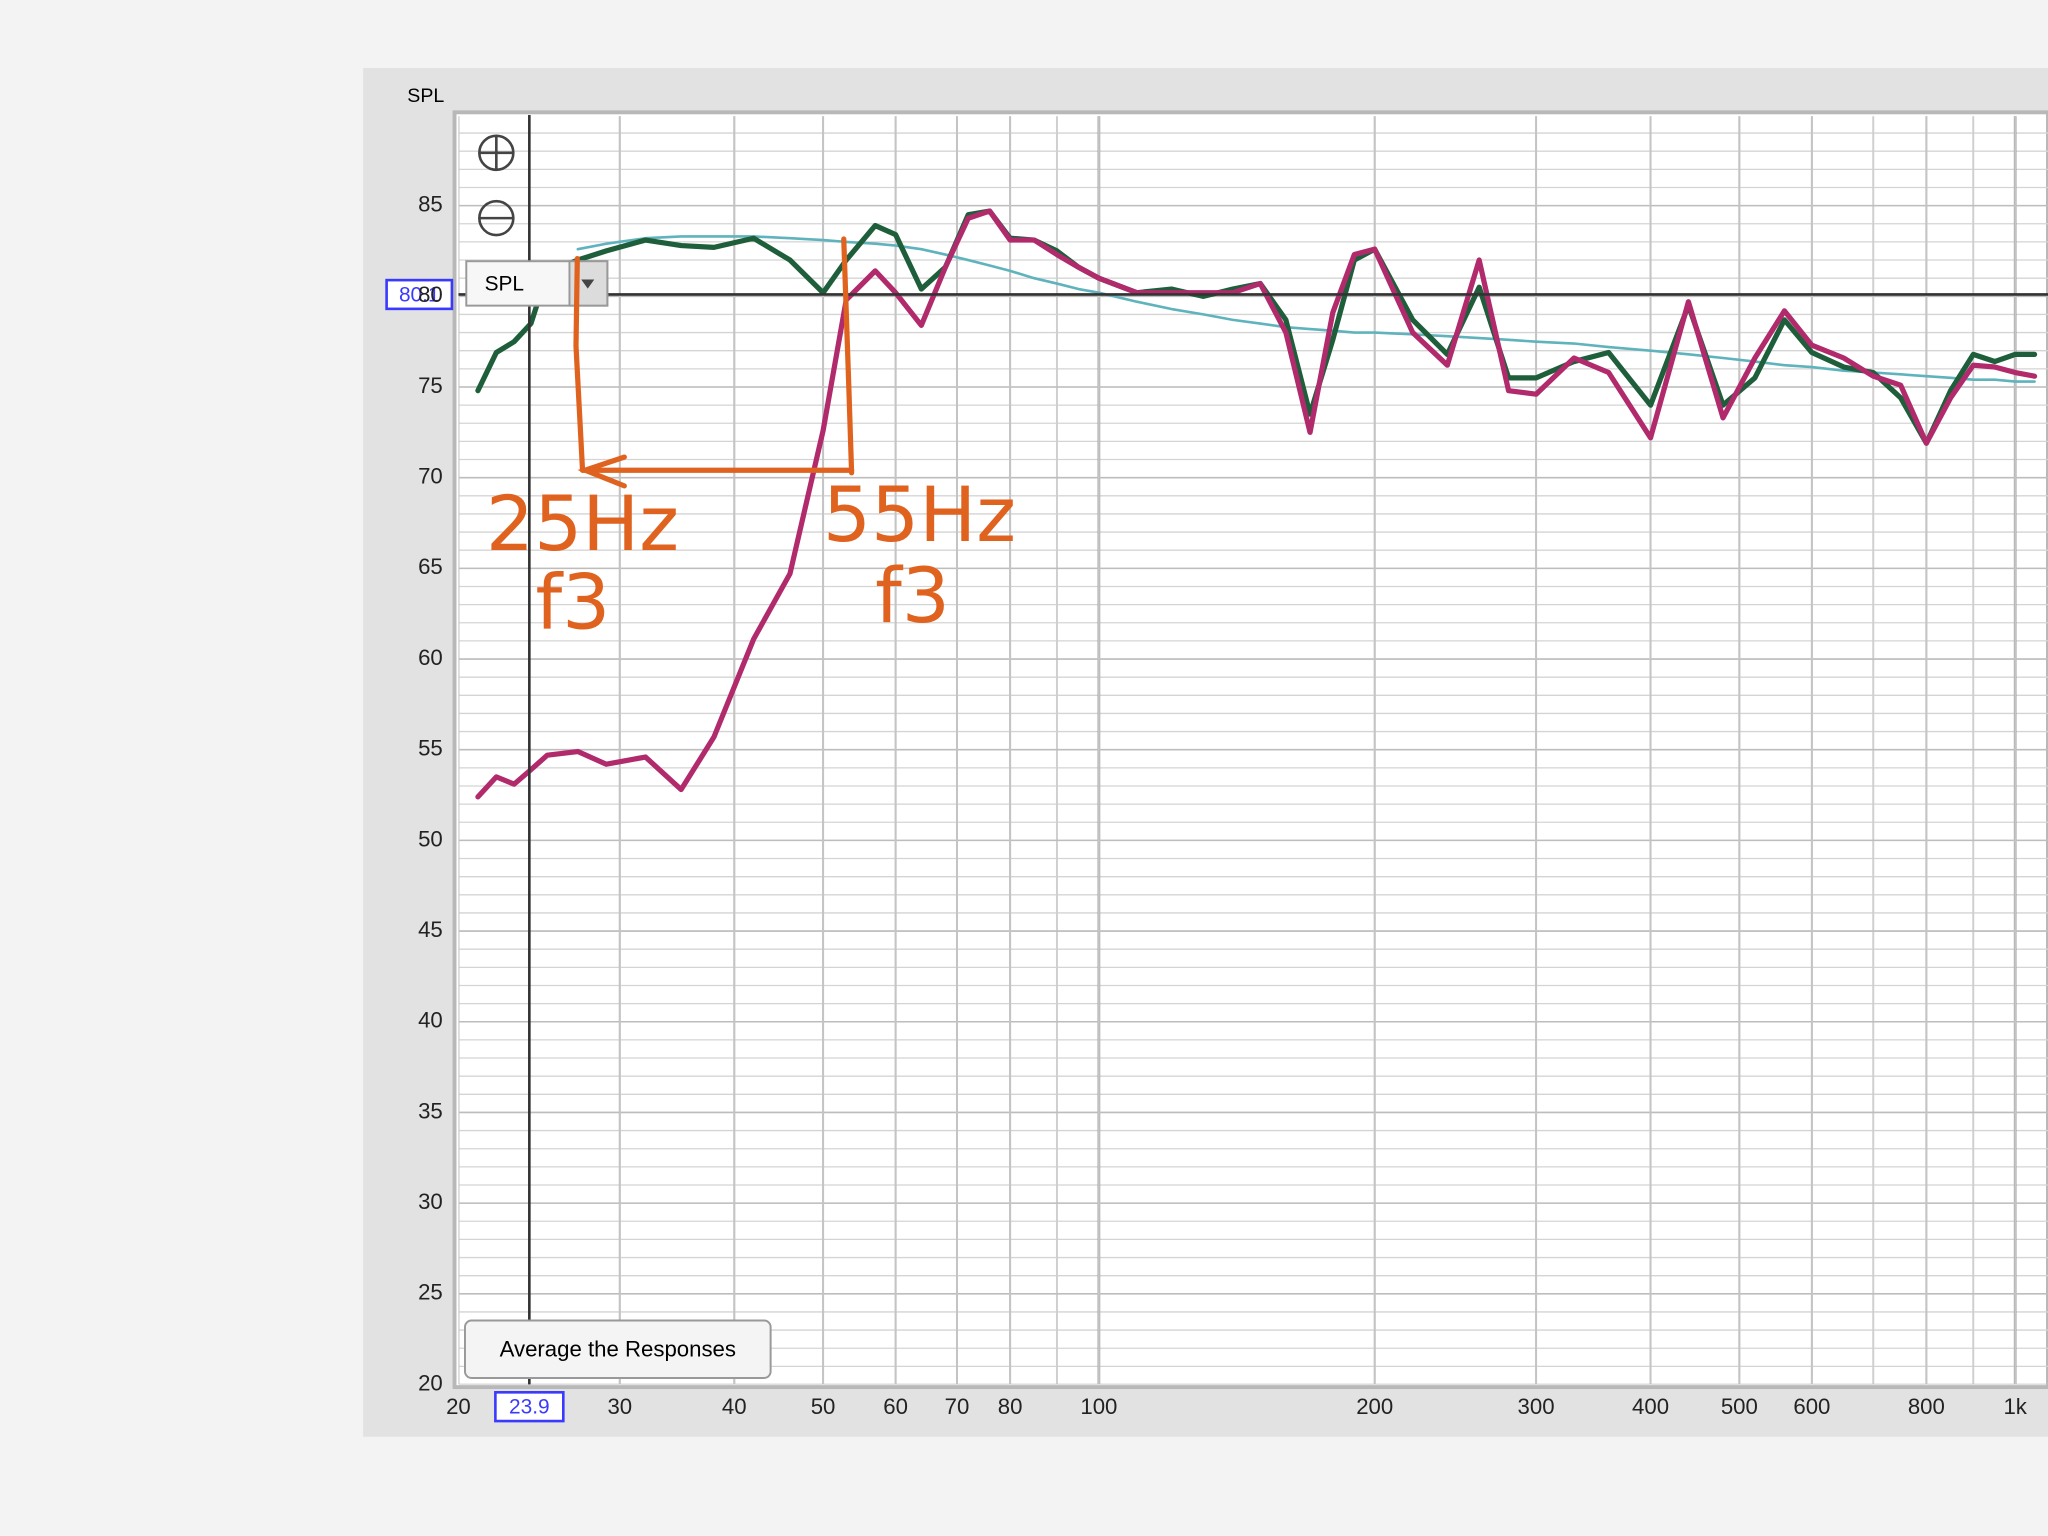  I want to click on x-tick-label: 70, so click(957, 1406).